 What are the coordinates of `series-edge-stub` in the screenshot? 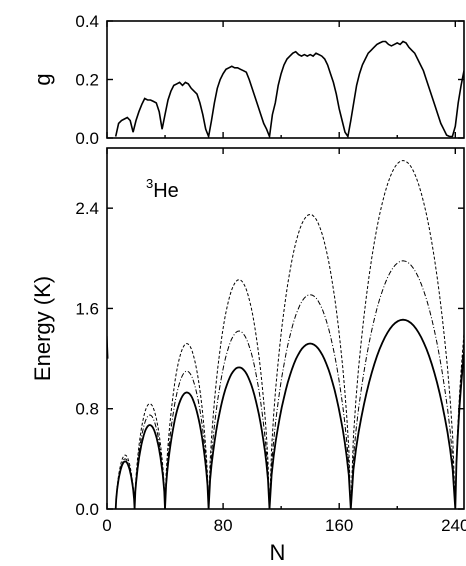 It's located at (108, 347).